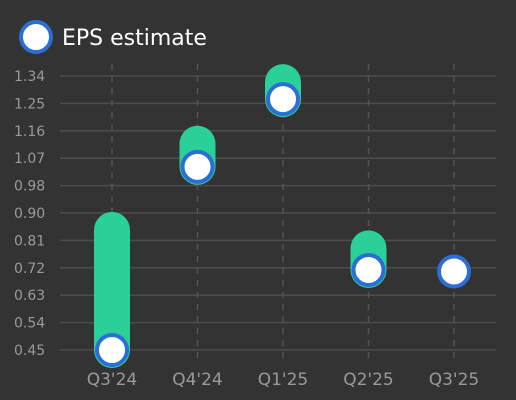  I want to click on range-bar, so click(112, 289).